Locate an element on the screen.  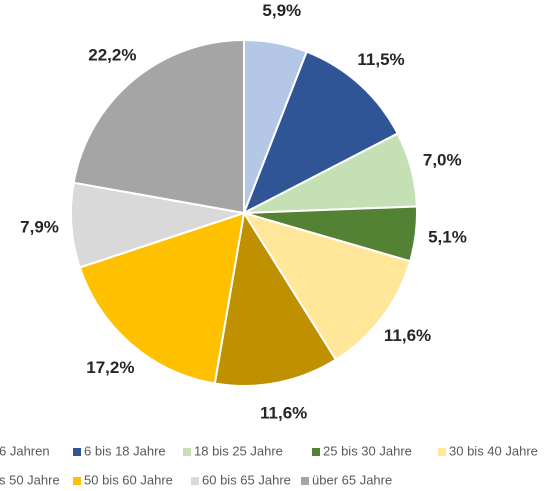
legend-label: s 50 Jahre is located at coordinates (30, 479).